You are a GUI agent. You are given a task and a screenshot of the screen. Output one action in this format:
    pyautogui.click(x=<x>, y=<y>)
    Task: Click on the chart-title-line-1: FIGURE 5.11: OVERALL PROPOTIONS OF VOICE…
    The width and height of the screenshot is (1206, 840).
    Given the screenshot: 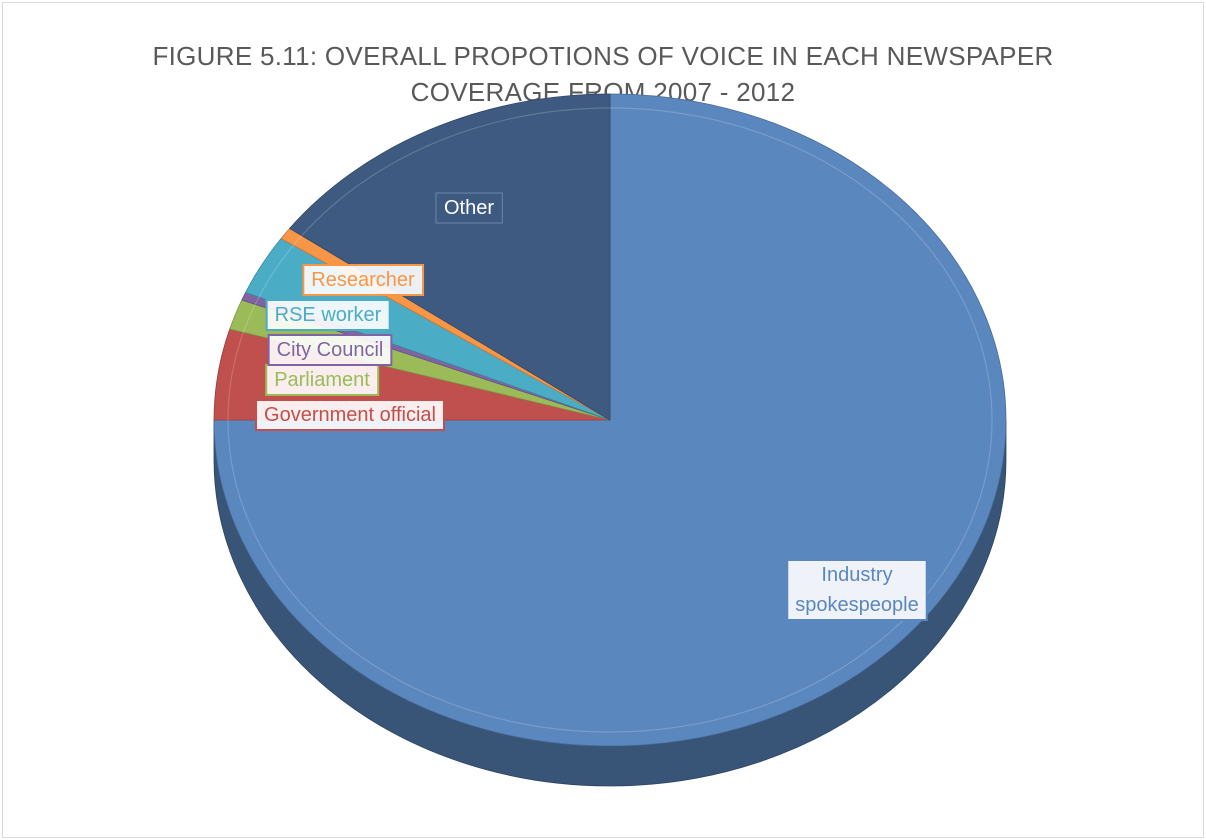 What is the action you would take?
    pyautogui.click(x=603, y=56)
    